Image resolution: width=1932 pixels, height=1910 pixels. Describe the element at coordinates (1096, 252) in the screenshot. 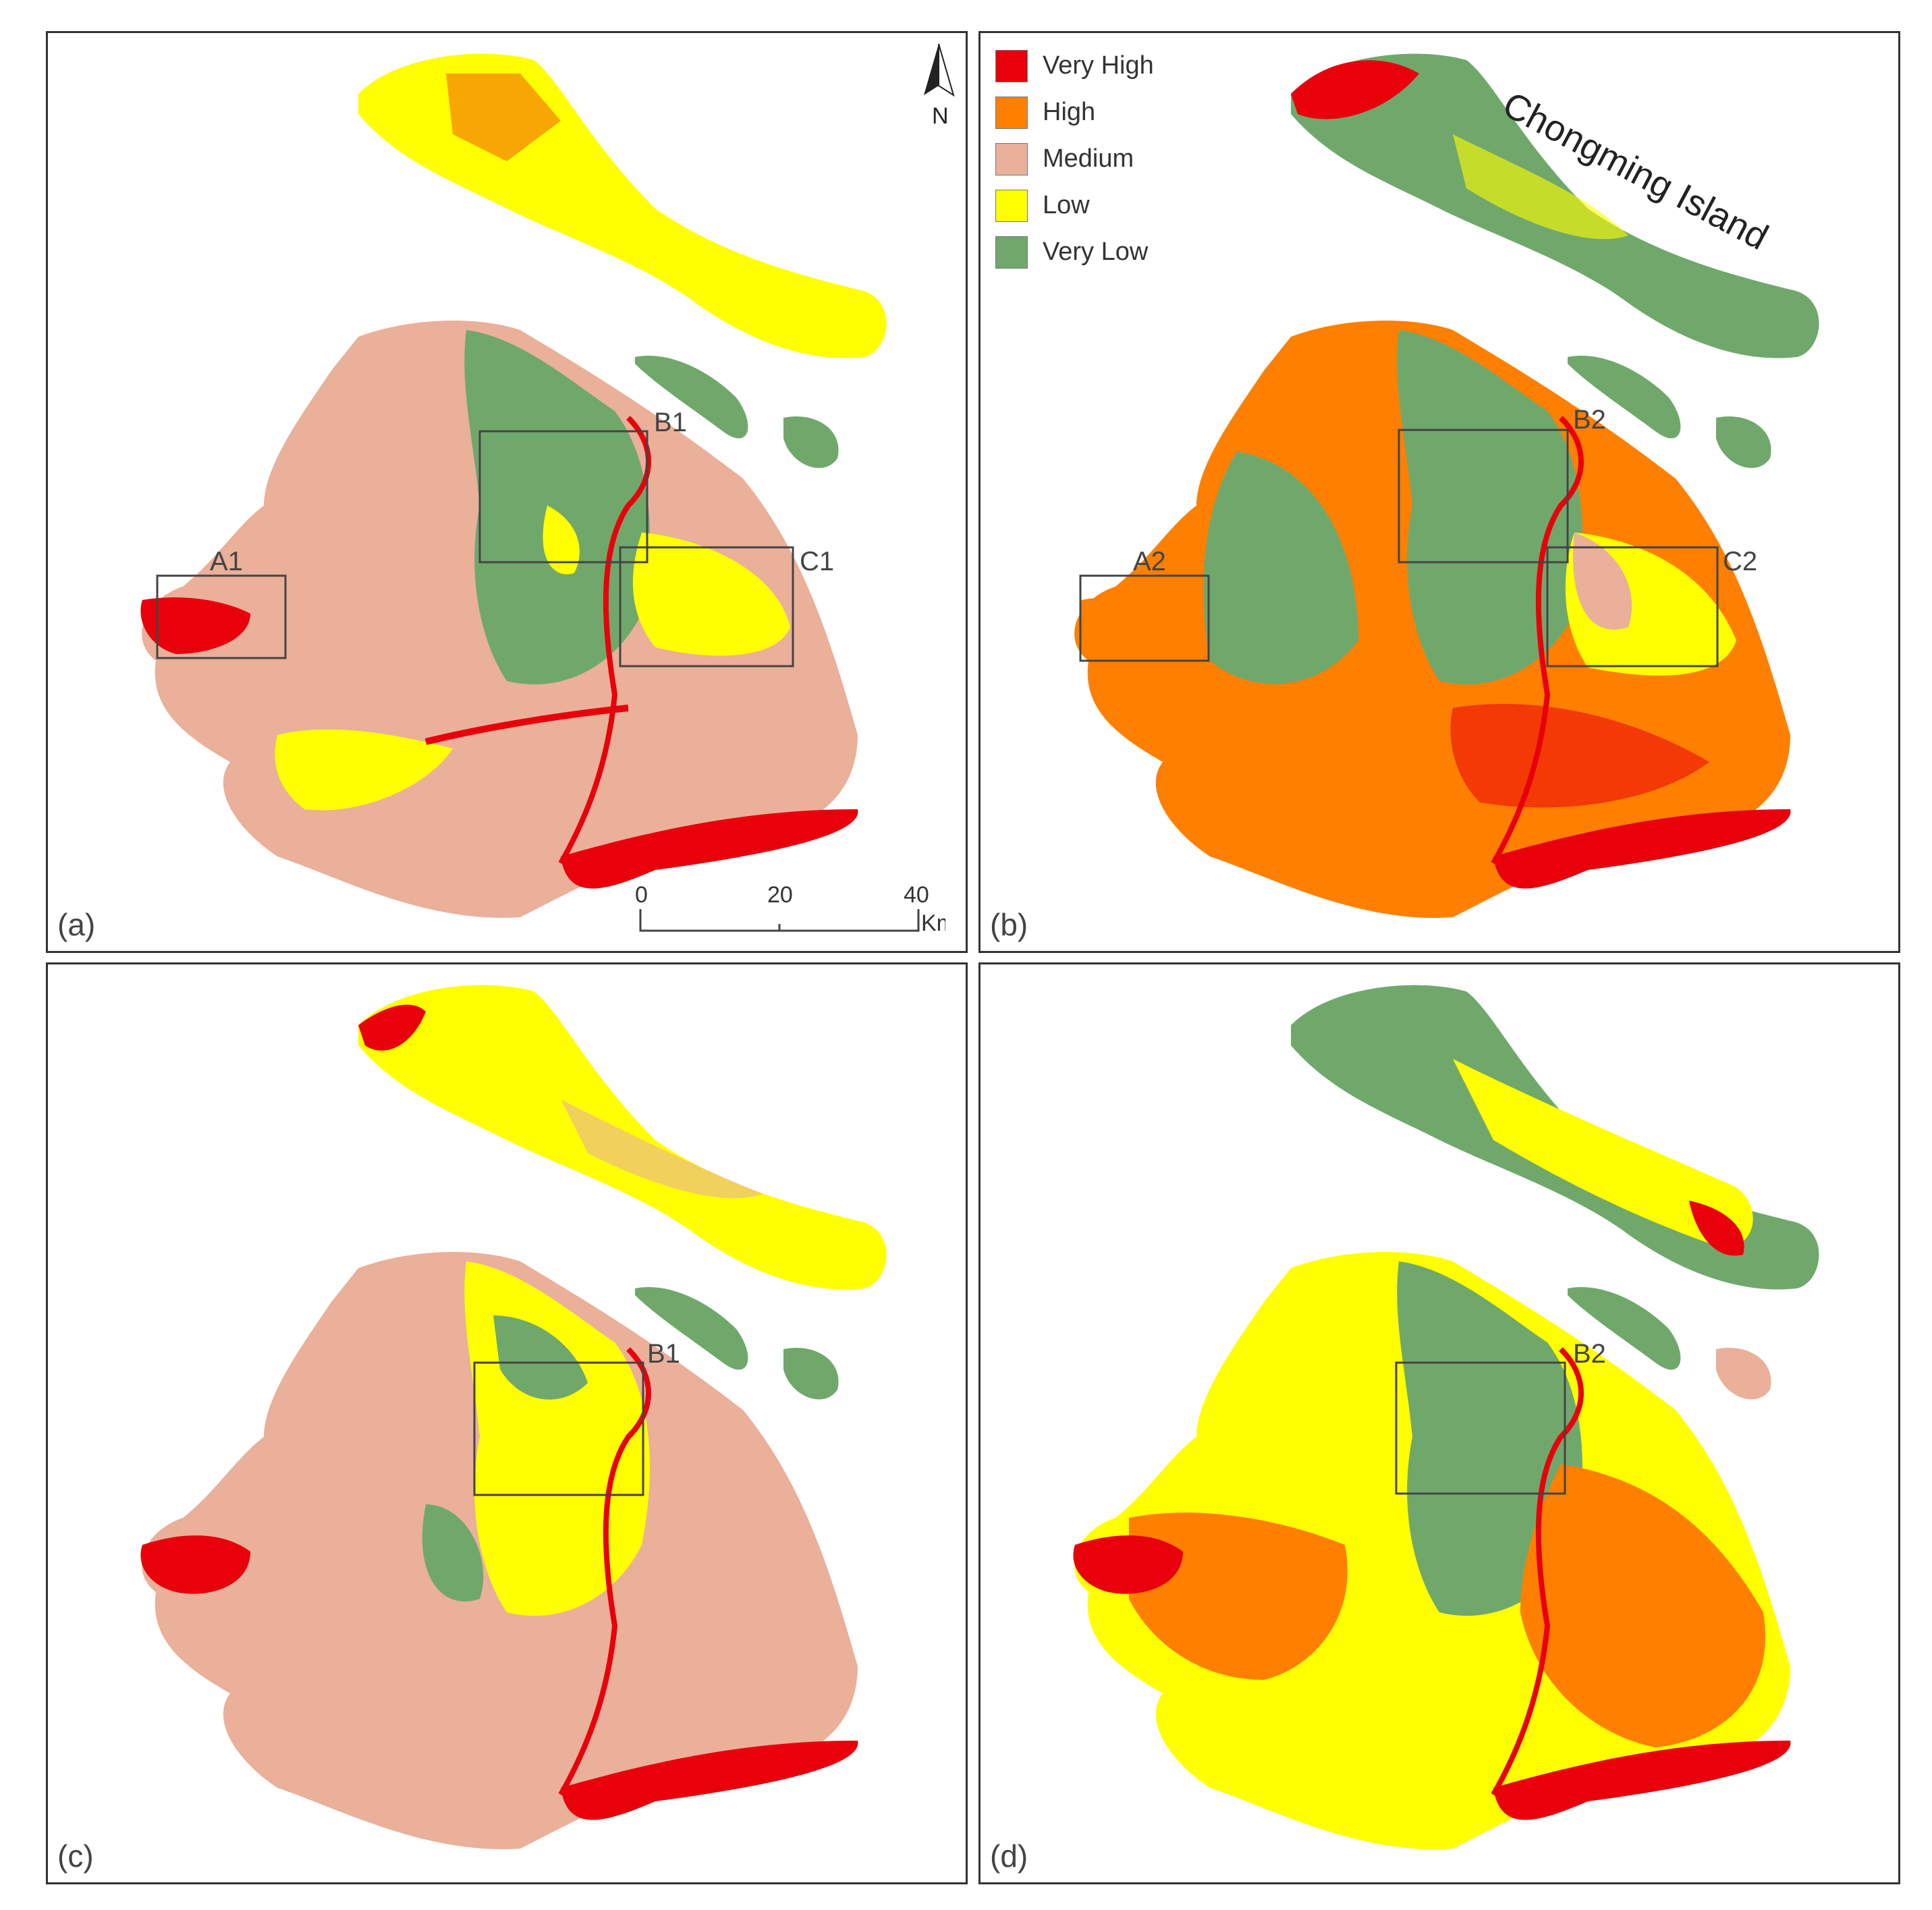

I see `legend-label: Very Low` at that location.